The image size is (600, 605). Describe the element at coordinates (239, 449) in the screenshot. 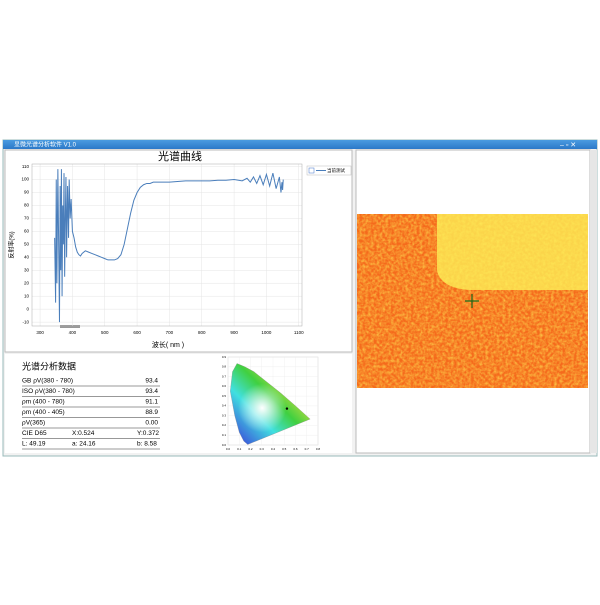

I see `cie-x-tick: 0.1` at that location.